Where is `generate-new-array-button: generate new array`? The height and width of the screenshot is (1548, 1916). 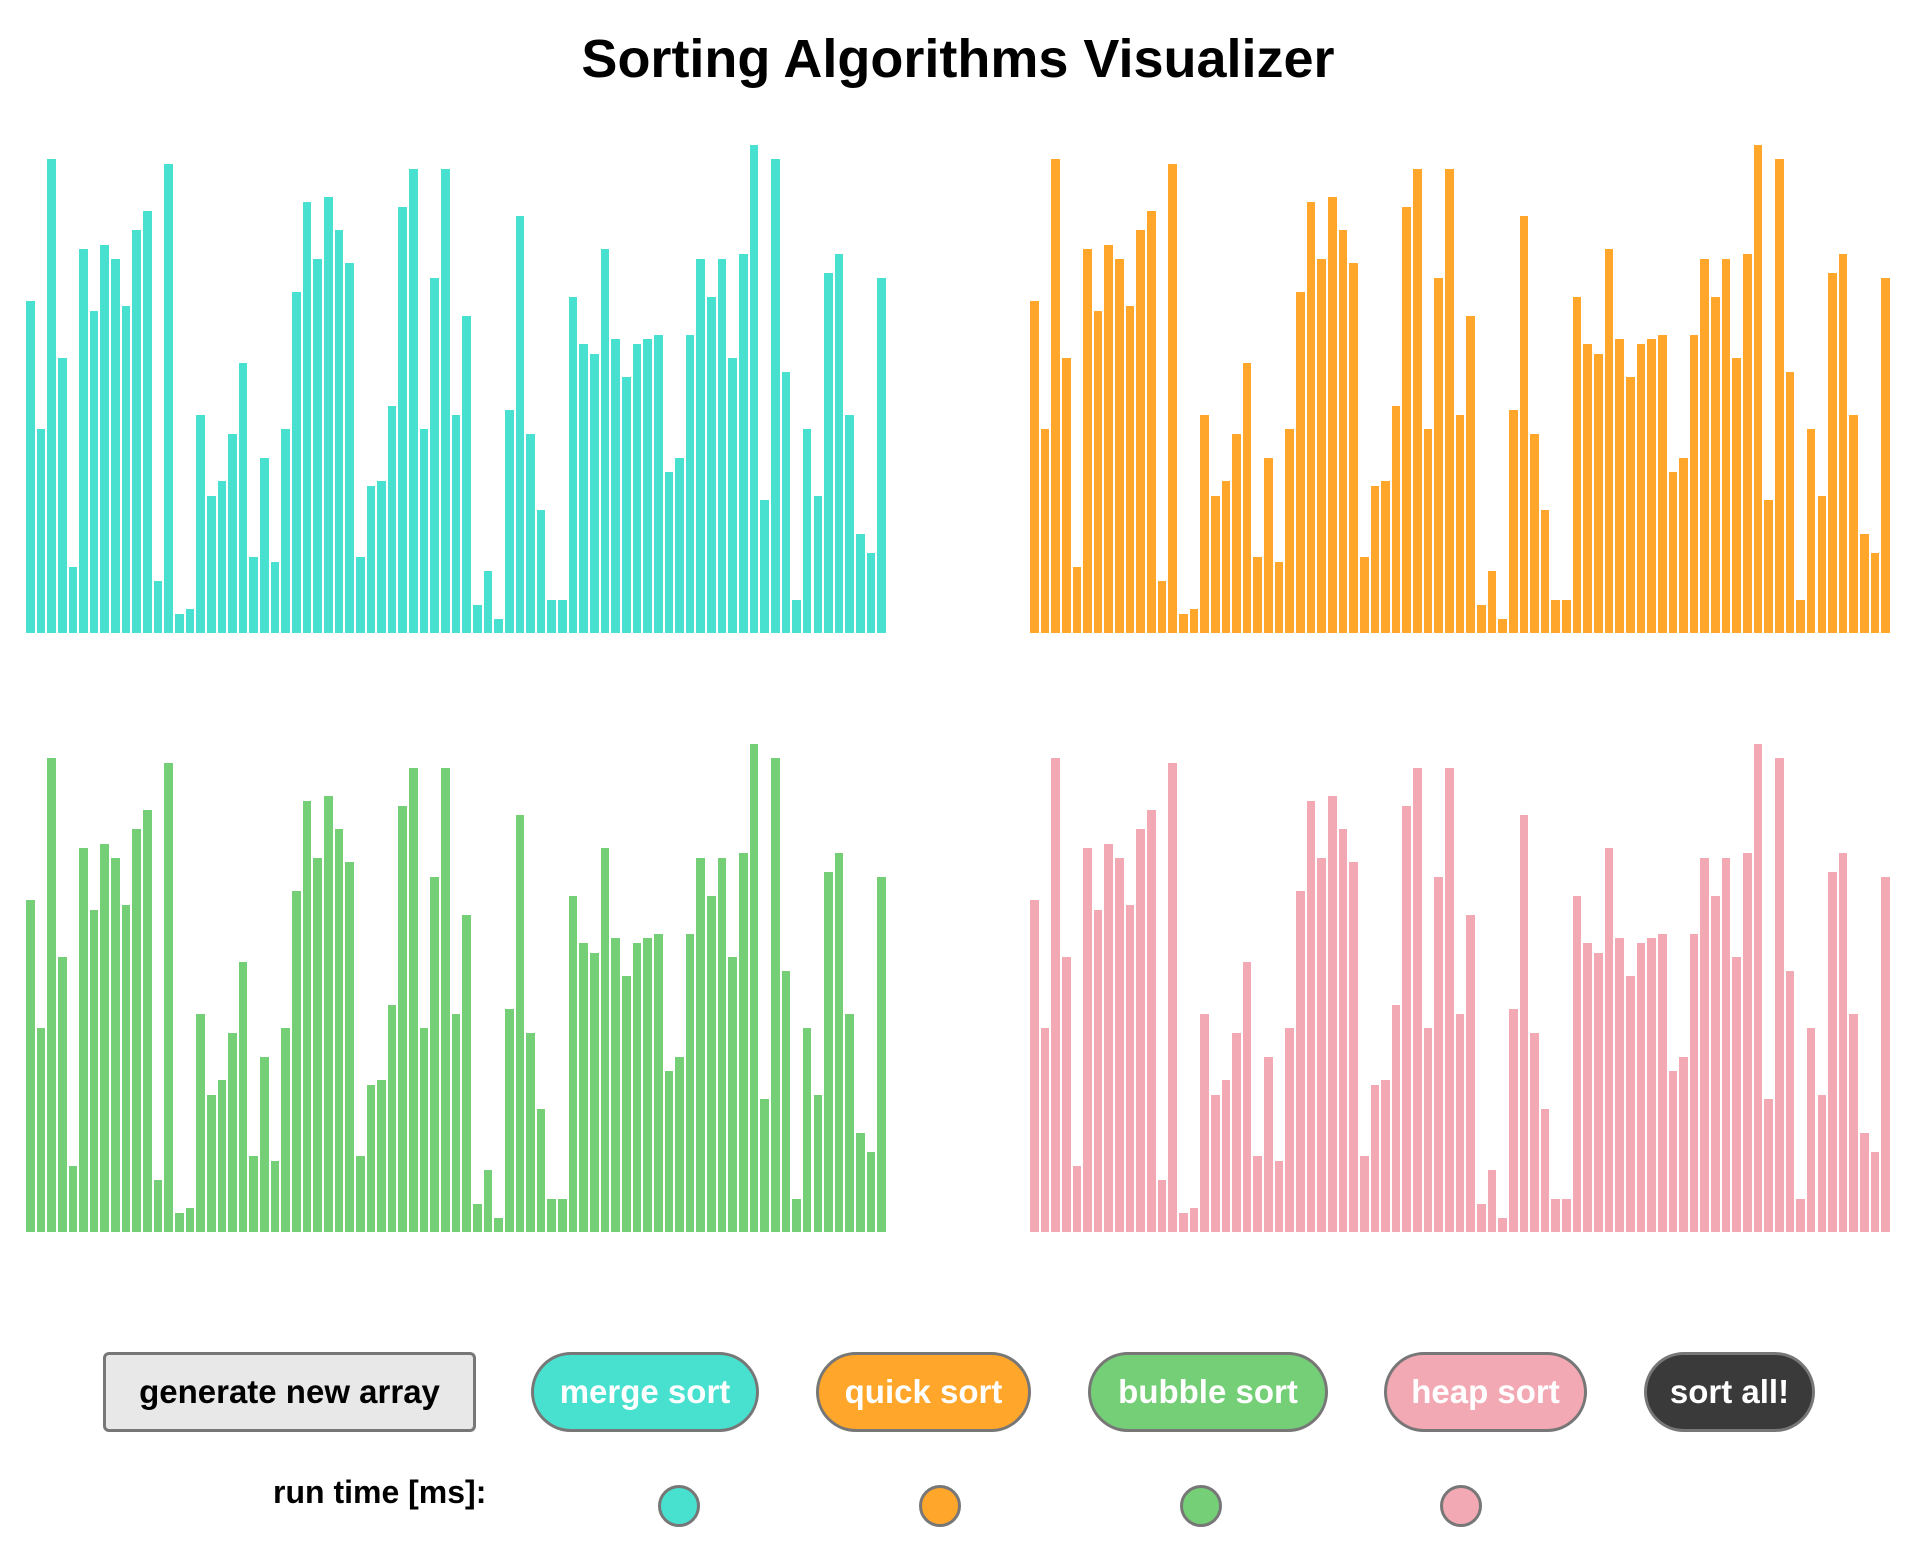 generate-new-array-button: generate new array is located at coordinates (289, 1392).